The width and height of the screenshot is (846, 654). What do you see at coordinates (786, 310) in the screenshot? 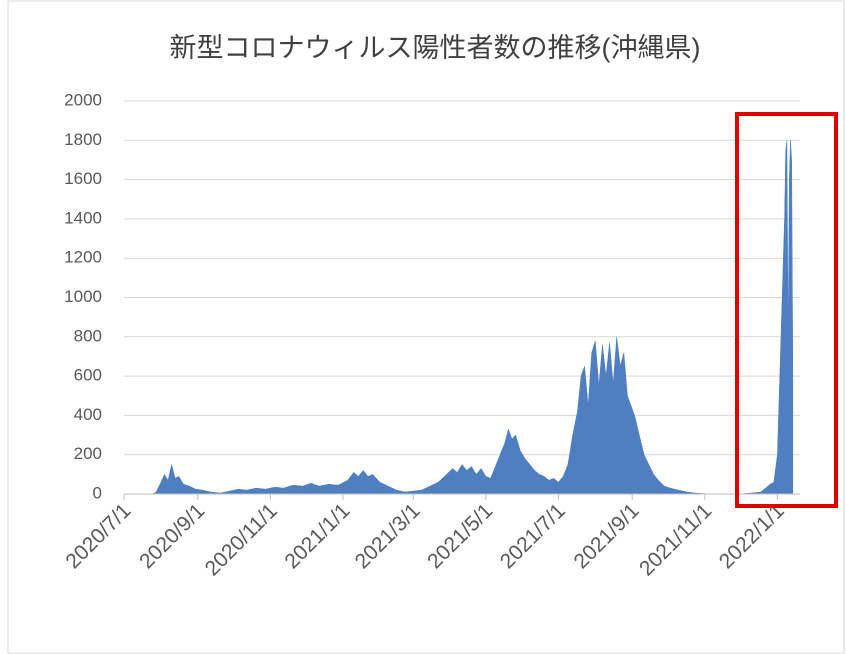
I see `highlight-box` at bounding box center [786, 310].